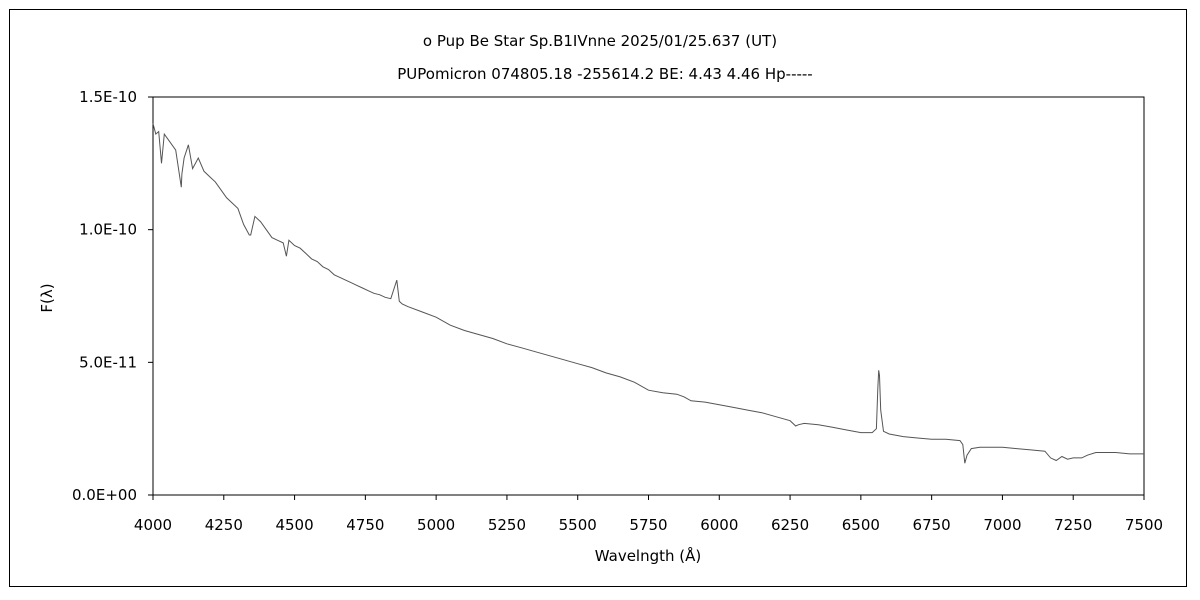 This screenshot has height=600, width=1200. What do you see at coordinates (112, 296) in the screenshot?
I see `y-axis-ticks: 0.0E+00 5.0E-11 1.0E-10 1.5E-10` at bounding box center [112, 296].